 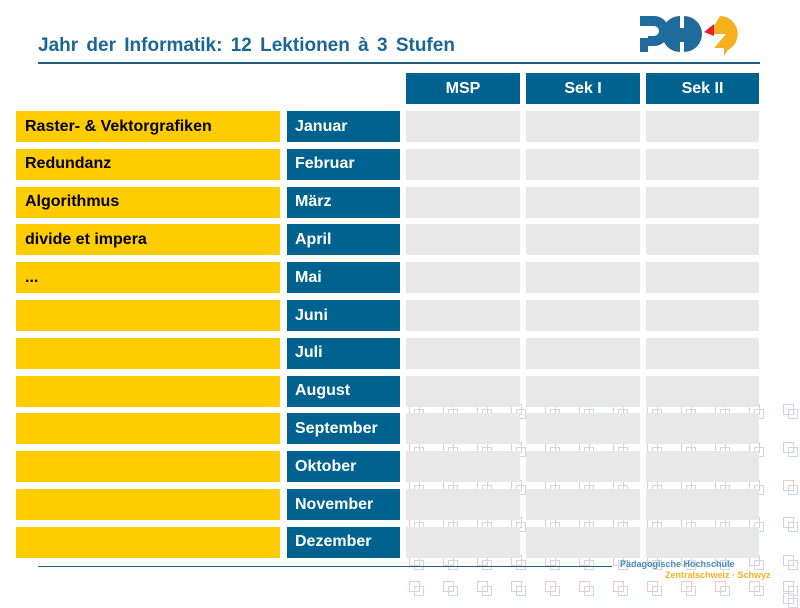 What do you see at coordinates (463, 88) in the screenshot?
I see `column-header-msp: MSP` at bounding box center [463, 88].